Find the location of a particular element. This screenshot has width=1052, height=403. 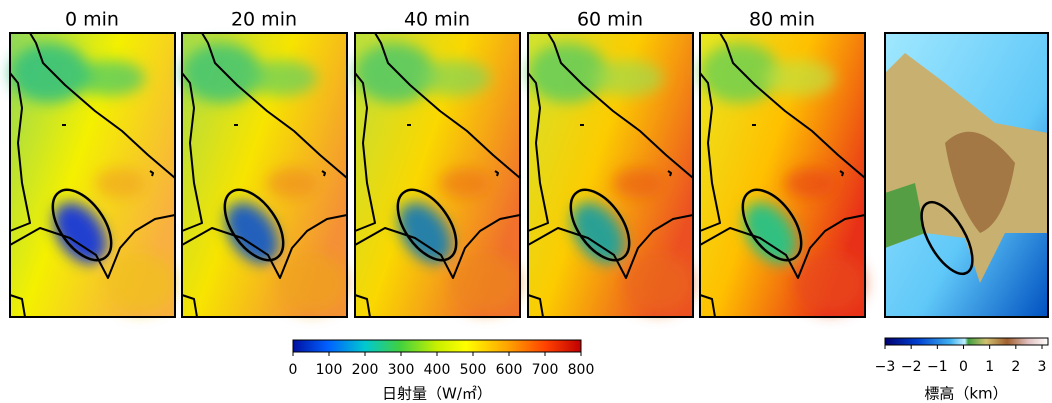

colorbar-tick-label: 1 is located at coordinates (989, 367).